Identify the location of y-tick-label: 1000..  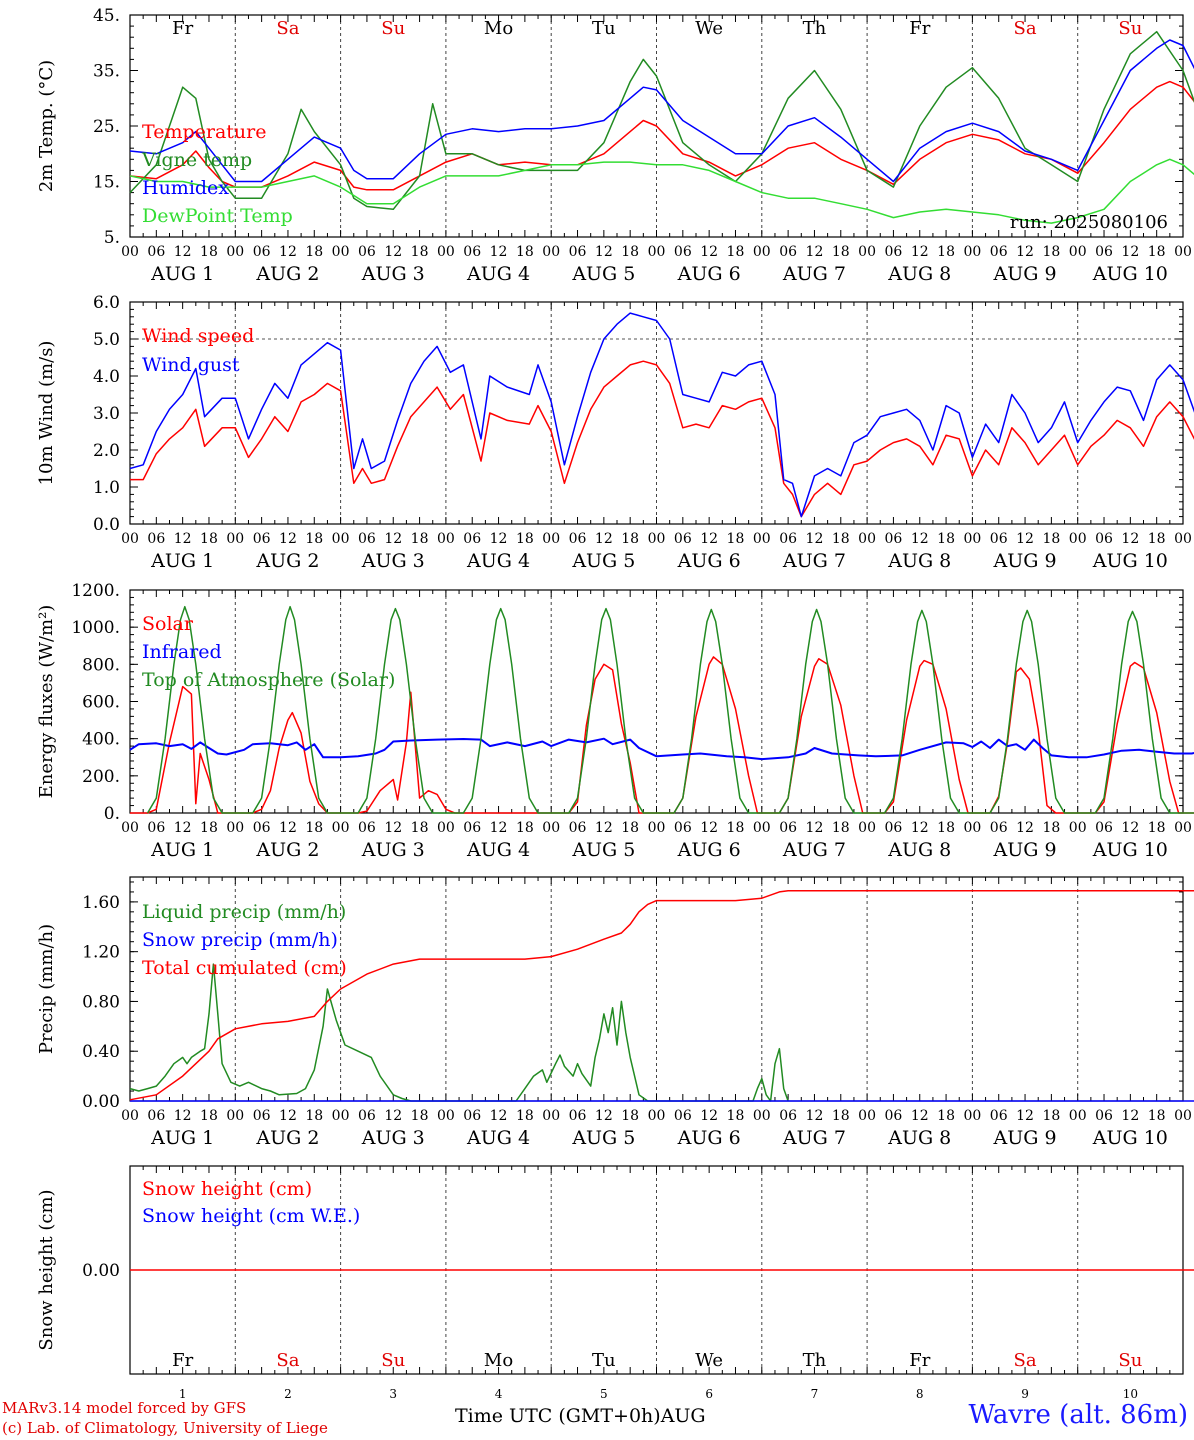
(95, 628).